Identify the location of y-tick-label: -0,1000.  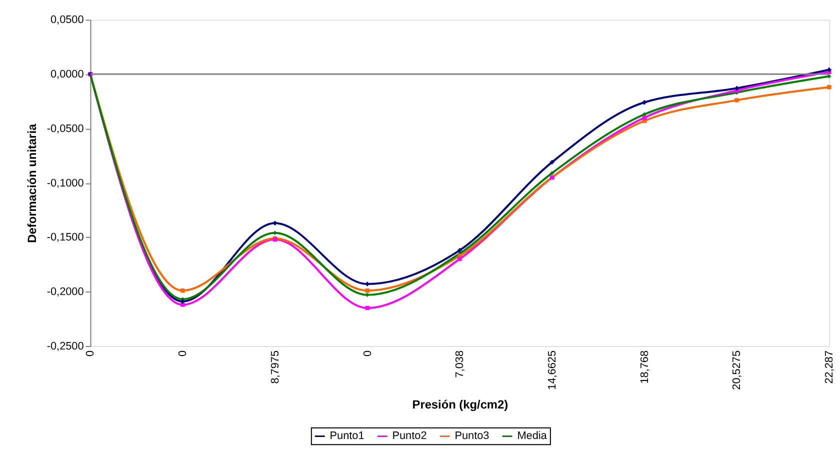
(65, 183).